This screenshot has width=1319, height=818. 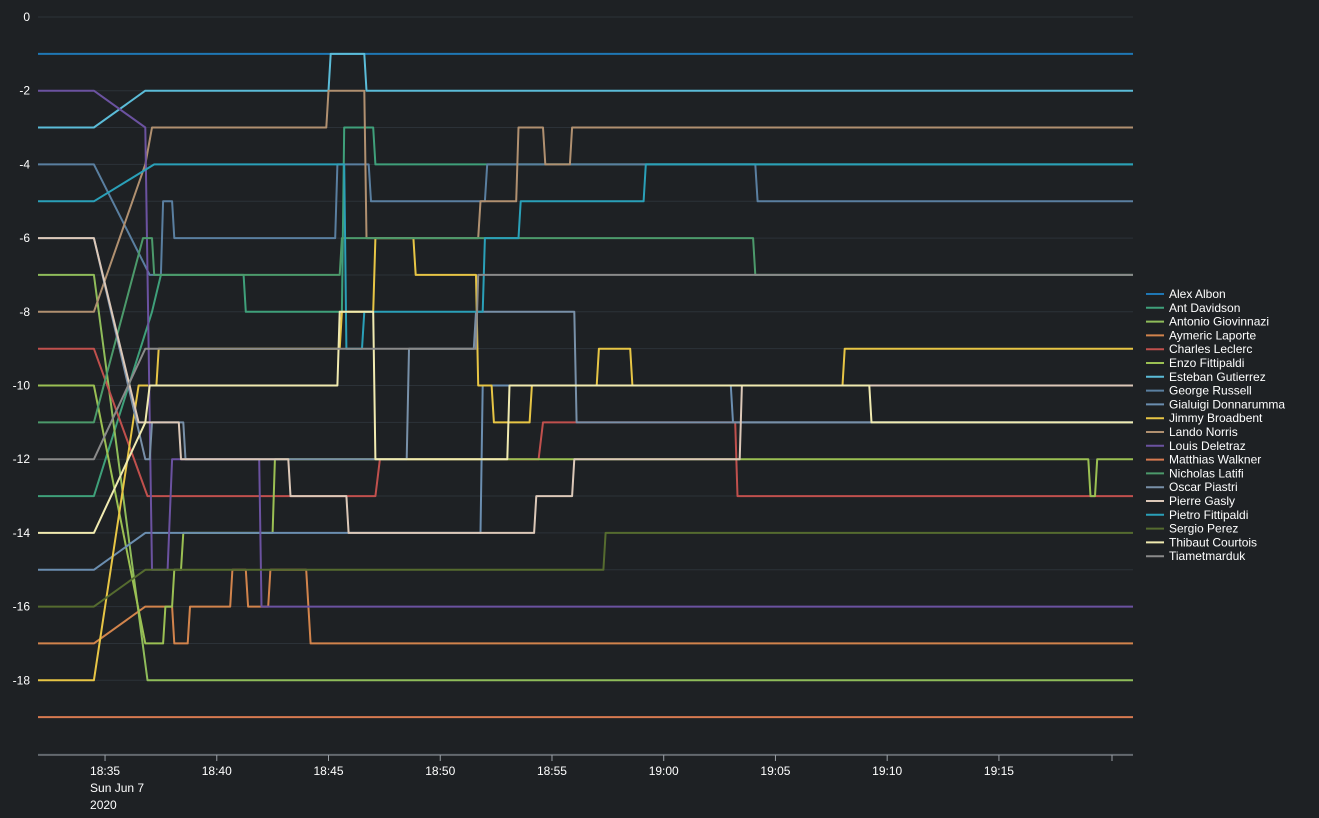 I want to click on legend-item: Gialuigi Donnarumma, so click(x=1215, y=404).